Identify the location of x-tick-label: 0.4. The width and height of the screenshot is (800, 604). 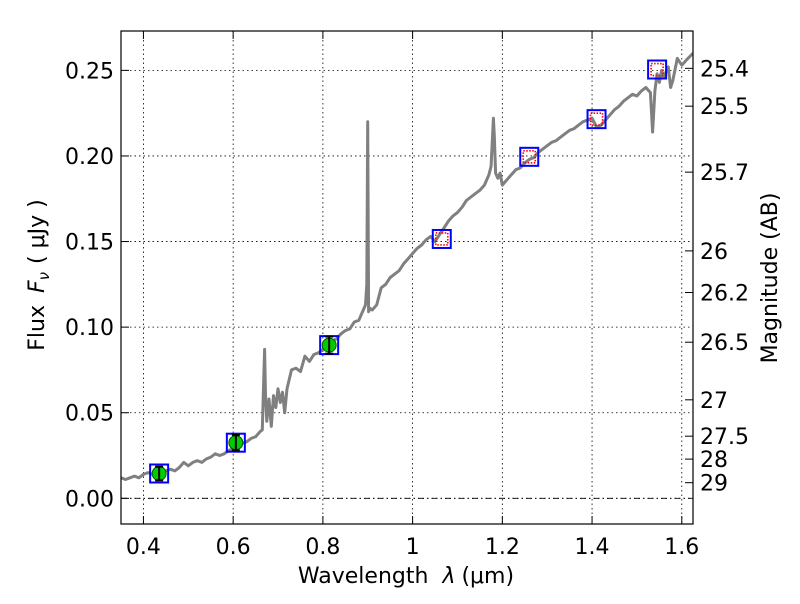
(143, 547).